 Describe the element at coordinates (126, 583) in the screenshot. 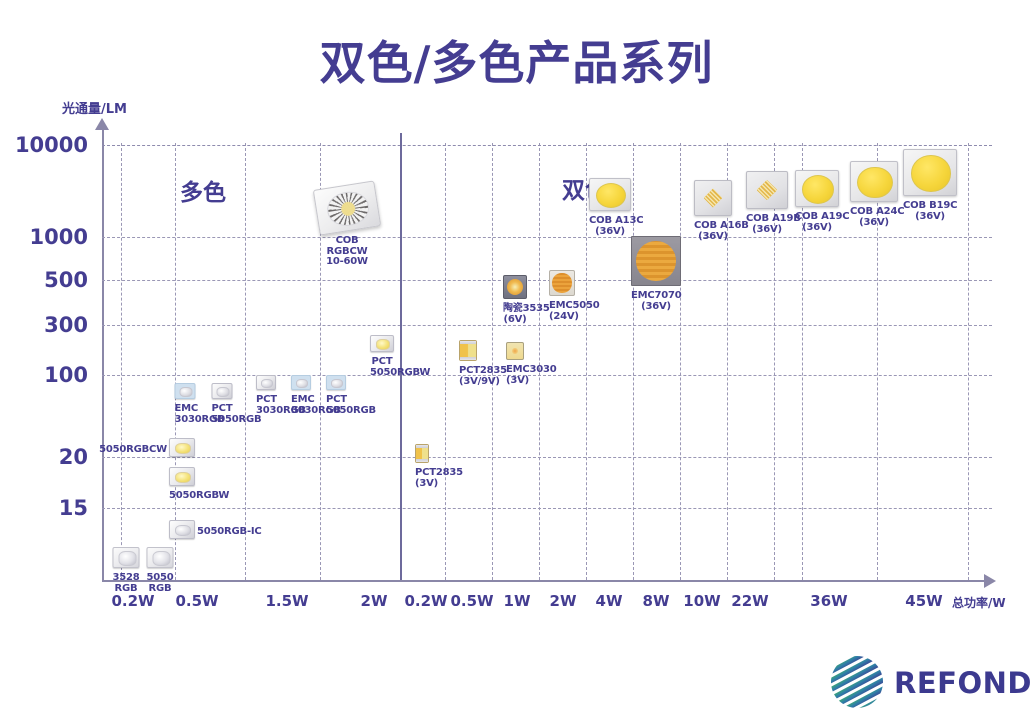

I see `product-label: 3528 RGB` at that location.